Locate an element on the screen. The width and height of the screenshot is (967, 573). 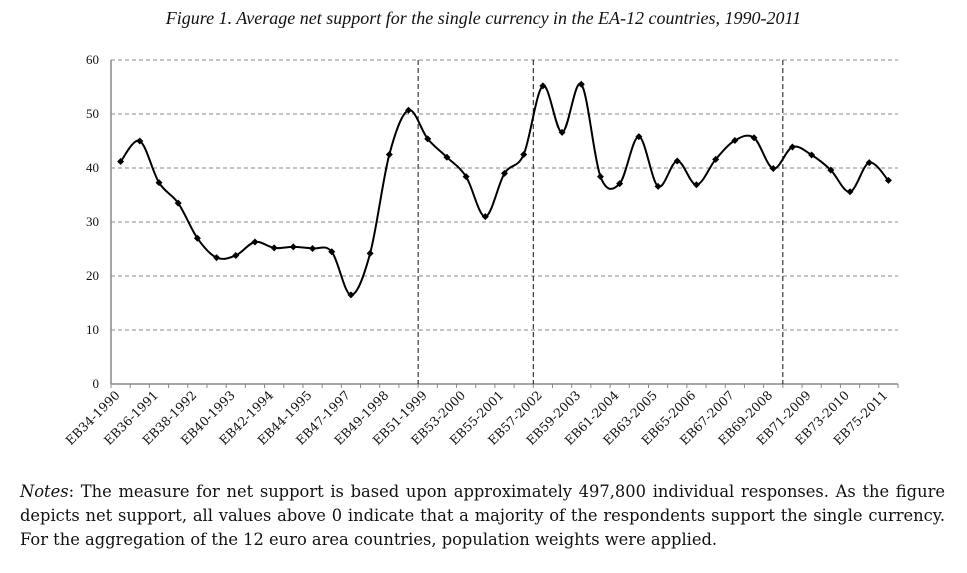
y-tick-label: 40 is located at coordinates (92, 167).